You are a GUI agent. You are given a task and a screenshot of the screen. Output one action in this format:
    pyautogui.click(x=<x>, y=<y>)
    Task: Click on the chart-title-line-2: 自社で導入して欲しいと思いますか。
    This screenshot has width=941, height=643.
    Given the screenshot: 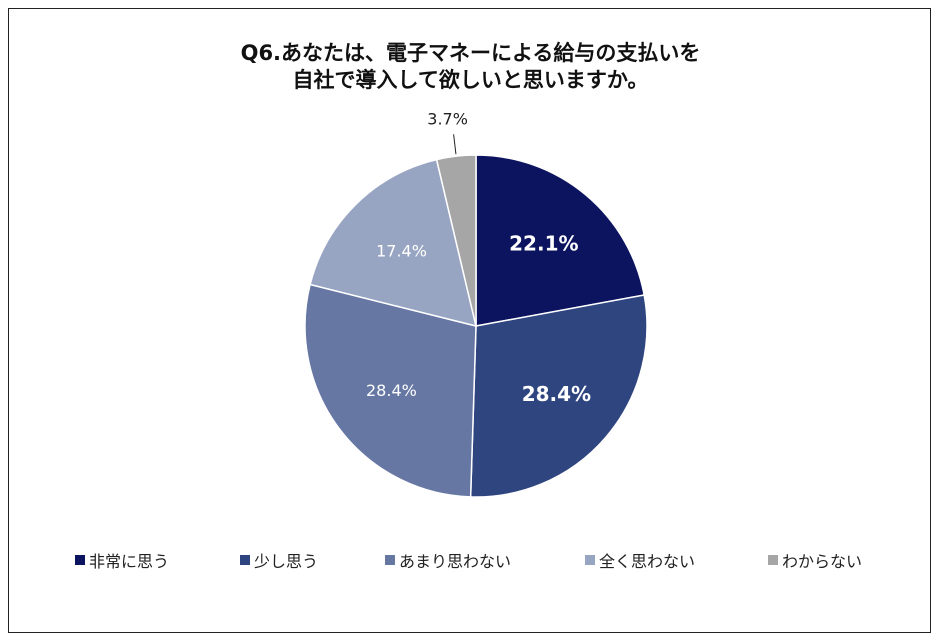 What is the action you would take?
    pyautogui.click(x=470, y=80)
    